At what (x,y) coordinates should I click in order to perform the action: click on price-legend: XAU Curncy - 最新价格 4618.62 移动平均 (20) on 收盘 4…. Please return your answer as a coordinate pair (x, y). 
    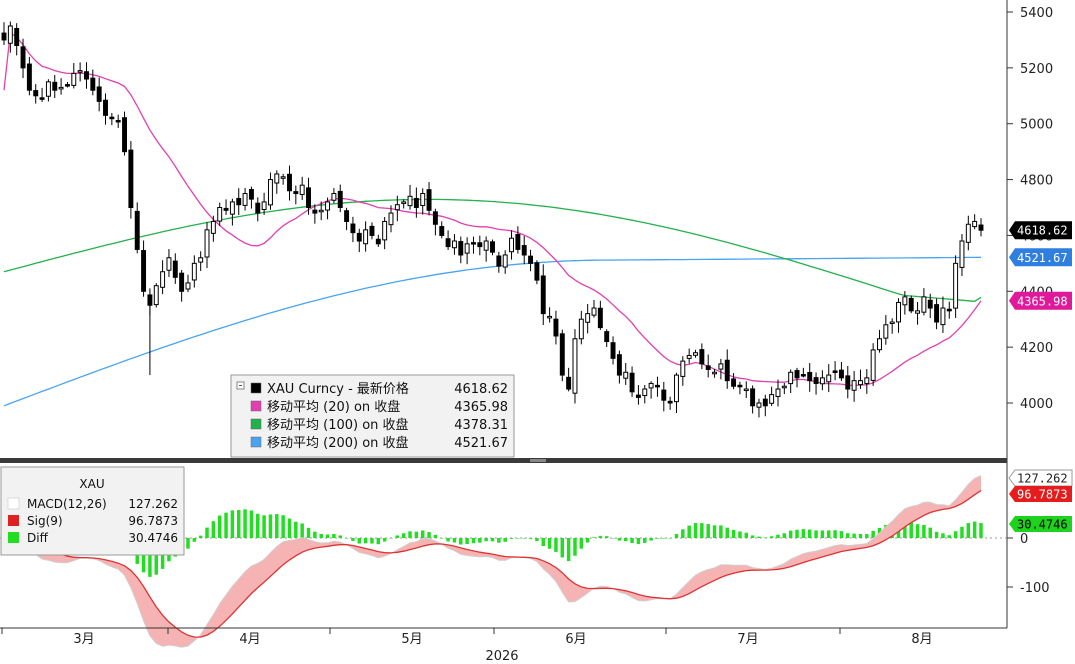
    Looking at the image, I should click on (372, 416).